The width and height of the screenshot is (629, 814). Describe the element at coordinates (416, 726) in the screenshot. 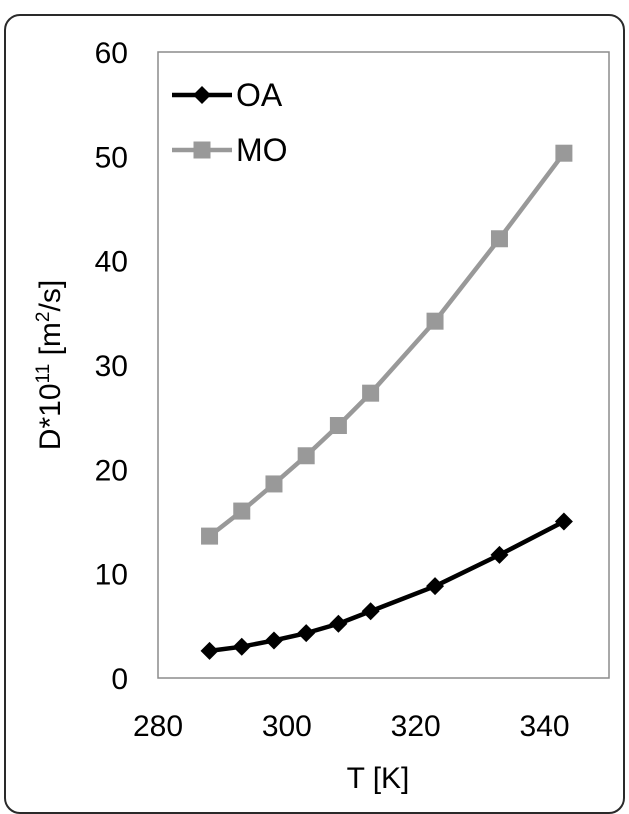

I see `x-tick-label: 320` at that location.